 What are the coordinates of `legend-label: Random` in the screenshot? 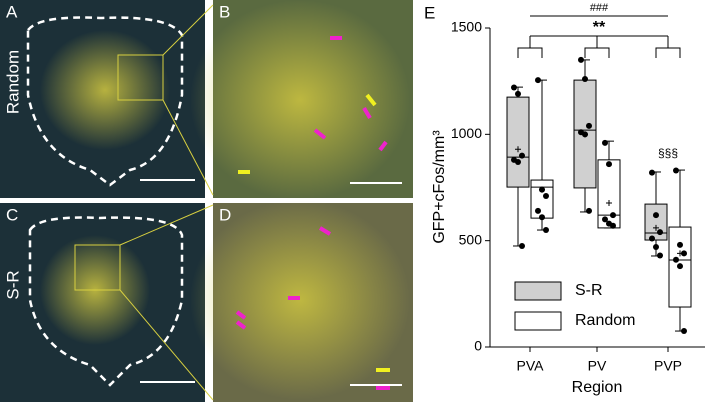 It's located at (605, 320).